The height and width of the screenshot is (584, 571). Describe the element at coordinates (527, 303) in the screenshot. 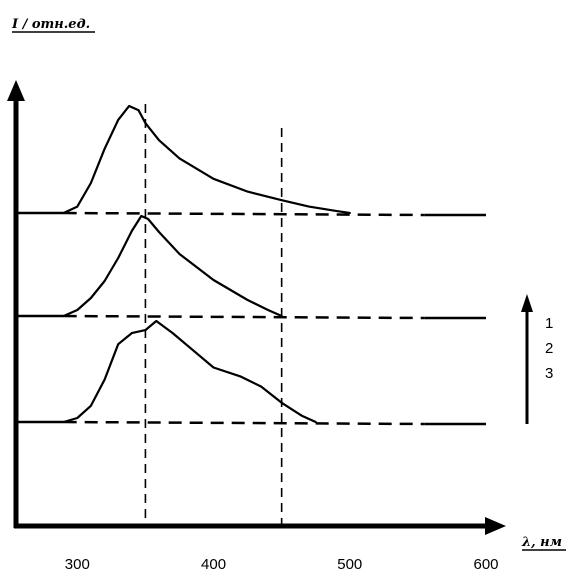

I see `order-arrow-head` at that location.